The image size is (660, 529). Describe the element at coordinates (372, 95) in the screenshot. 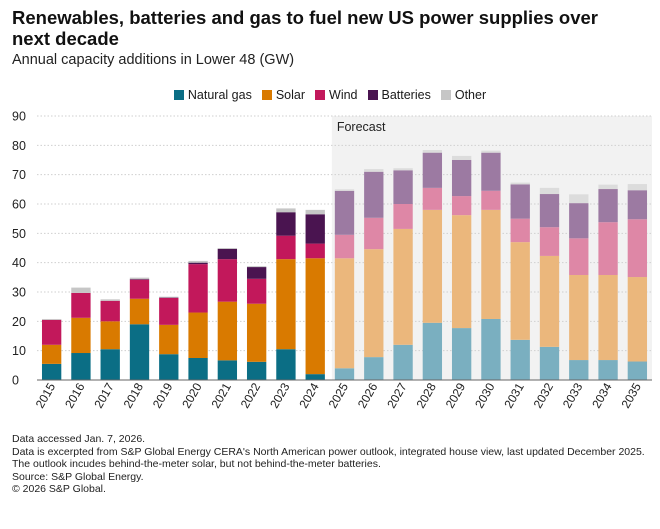

I see `legend-swatch-batteries` at that location.